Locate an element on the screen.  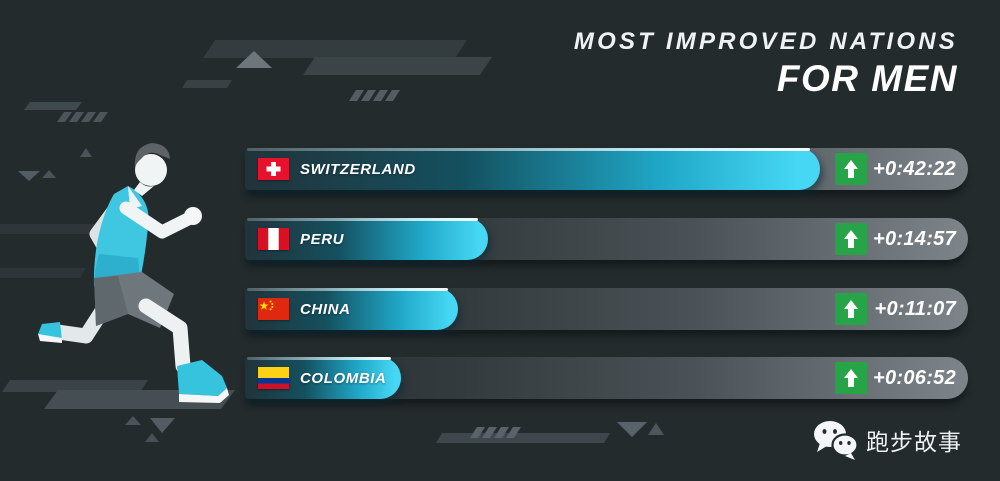
bar-row-switzerland: SWITZERLAND +0:42:22 is located at coordinates (606, 169).